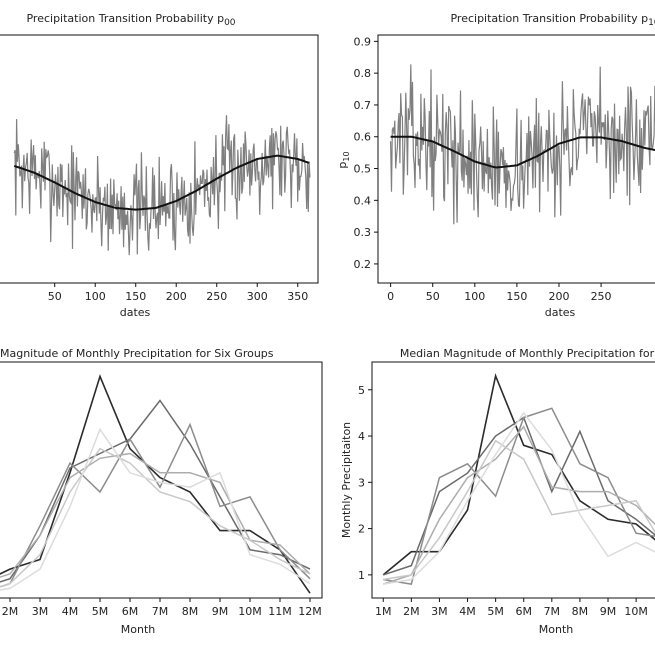  What do you see at coordinates (363, 200) in the screenshot?
I see `p10-ytick-label: 0.4` at bounding box center [363, 200].